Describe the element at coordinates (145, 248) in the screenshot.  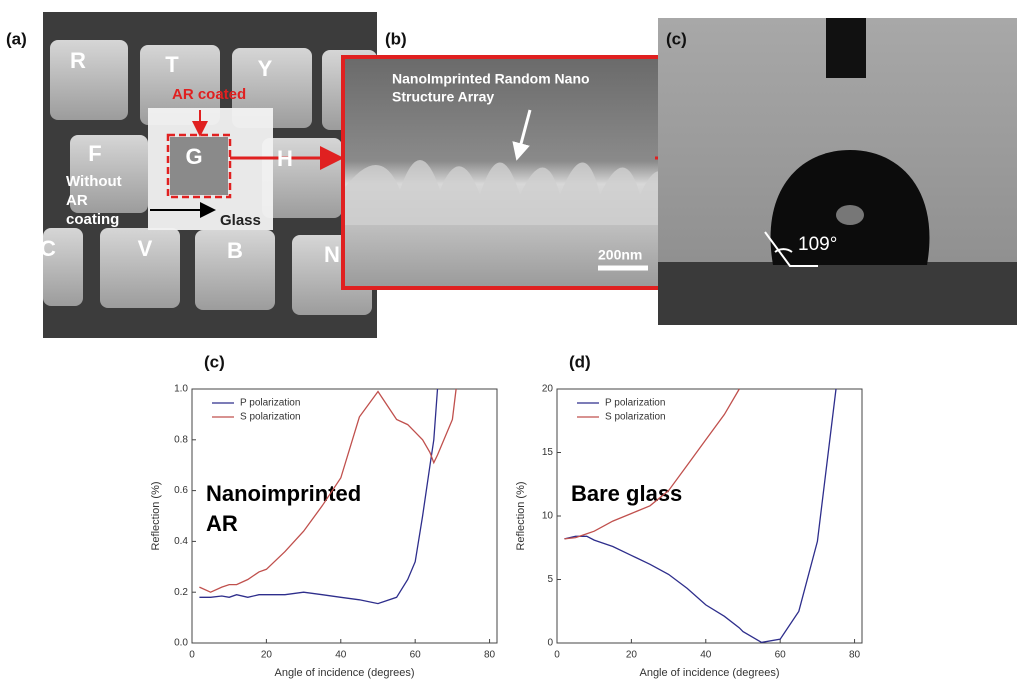
I see `key-label: V` at that location.